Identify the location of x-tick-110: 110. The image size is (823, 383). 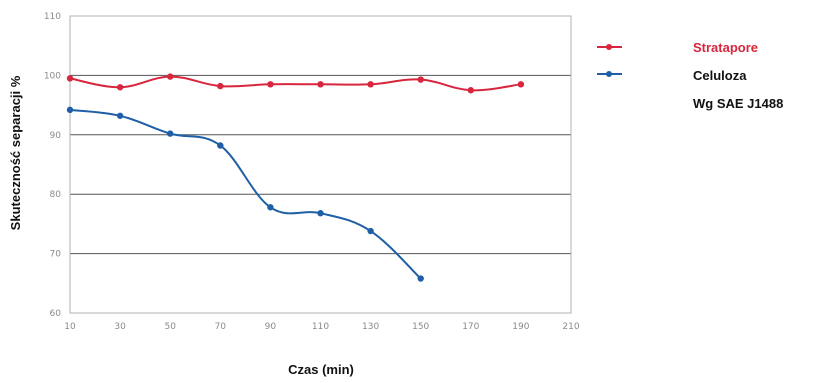
(320, 327).